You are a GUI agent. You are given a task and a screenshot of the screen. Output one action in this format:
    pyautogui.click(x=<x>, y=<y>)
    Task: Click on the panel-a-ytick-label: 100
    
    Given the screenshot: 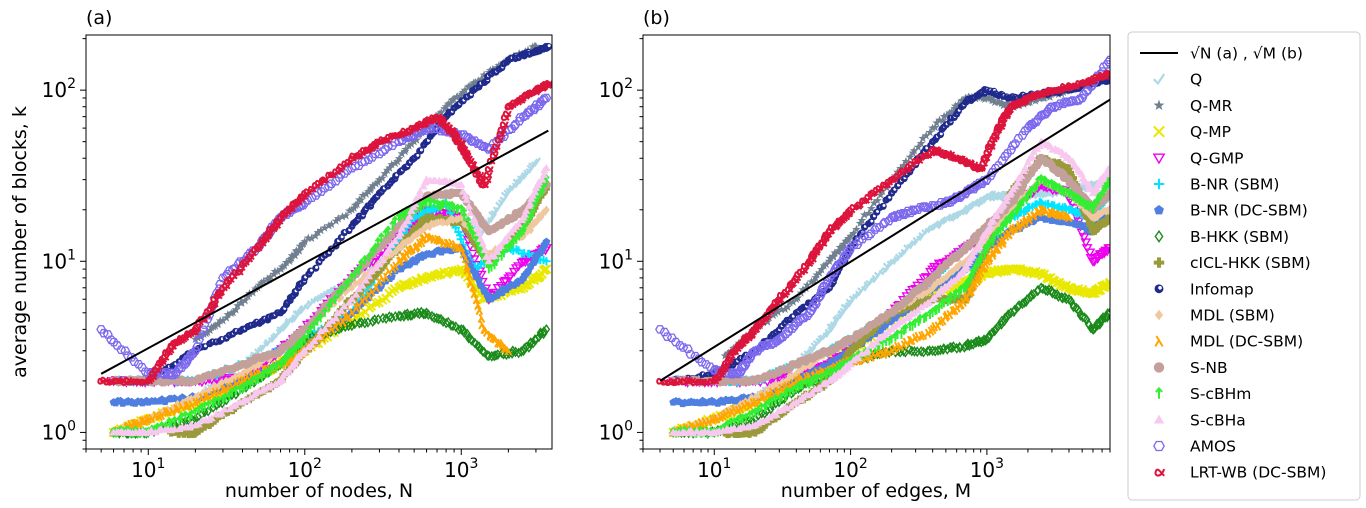 What is the action you would take?
    pyautogui.click(x=59, y=431)
    